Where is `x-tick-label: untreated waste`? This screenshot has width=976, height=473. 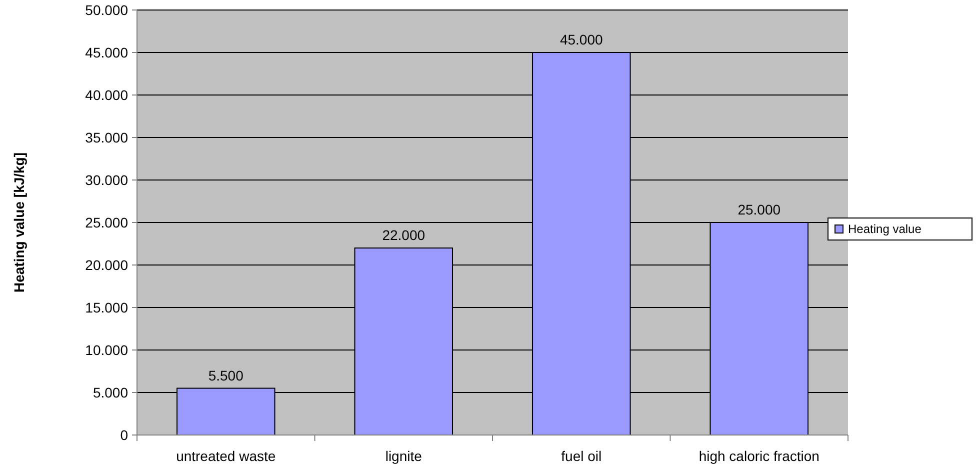 x-tick-label: untreated waste is located at coordinates (226, 456).